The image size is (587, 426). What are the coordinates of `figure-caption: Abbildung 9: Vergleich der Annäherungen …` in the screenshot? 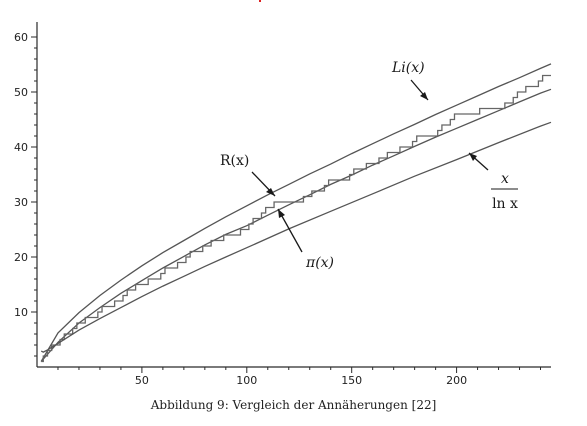 It's located at (293, 405).